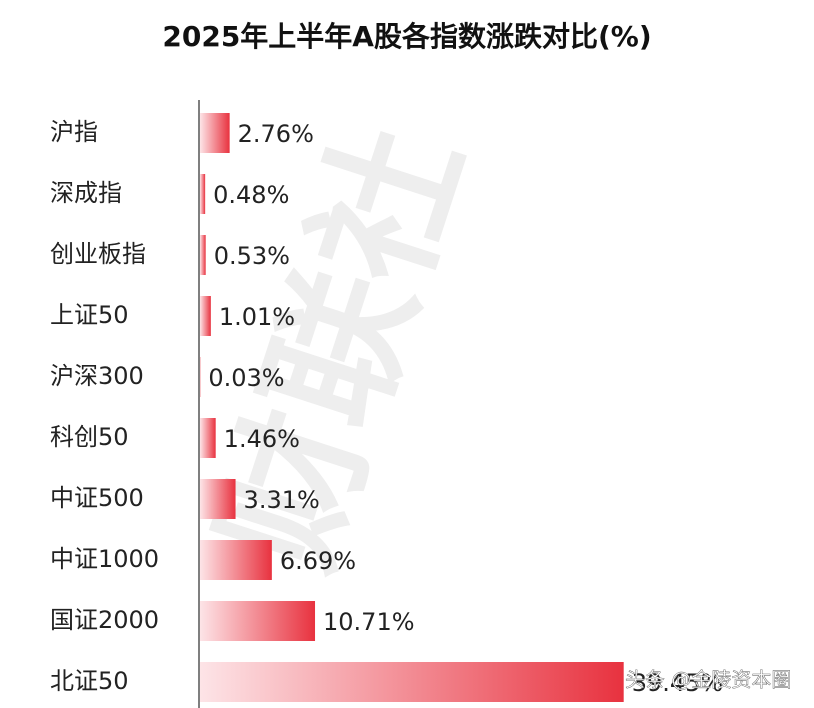  I want to click on value-label: 1.46%, so click(262, 439).